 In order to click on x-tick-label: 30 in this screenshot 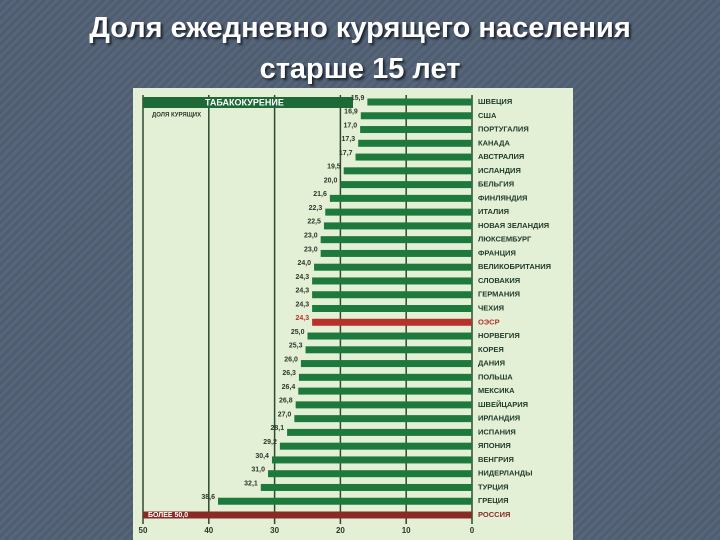, I will do `click(274, 530)`.